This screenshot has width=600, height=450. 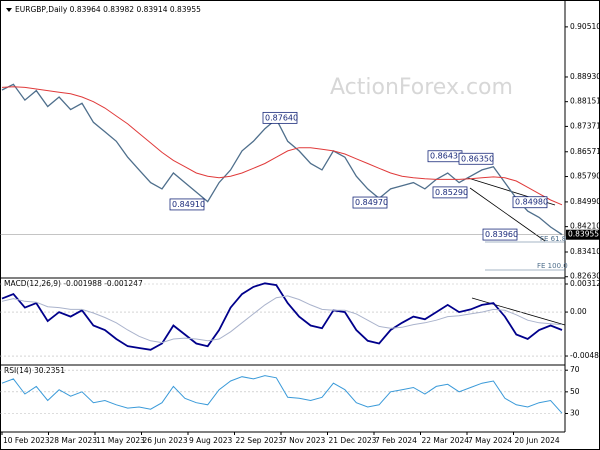 What do you see at coordinates (552, 266) in the screenshot?
I see `fe-label: FE 100.0` at bounding box center [552, 266].